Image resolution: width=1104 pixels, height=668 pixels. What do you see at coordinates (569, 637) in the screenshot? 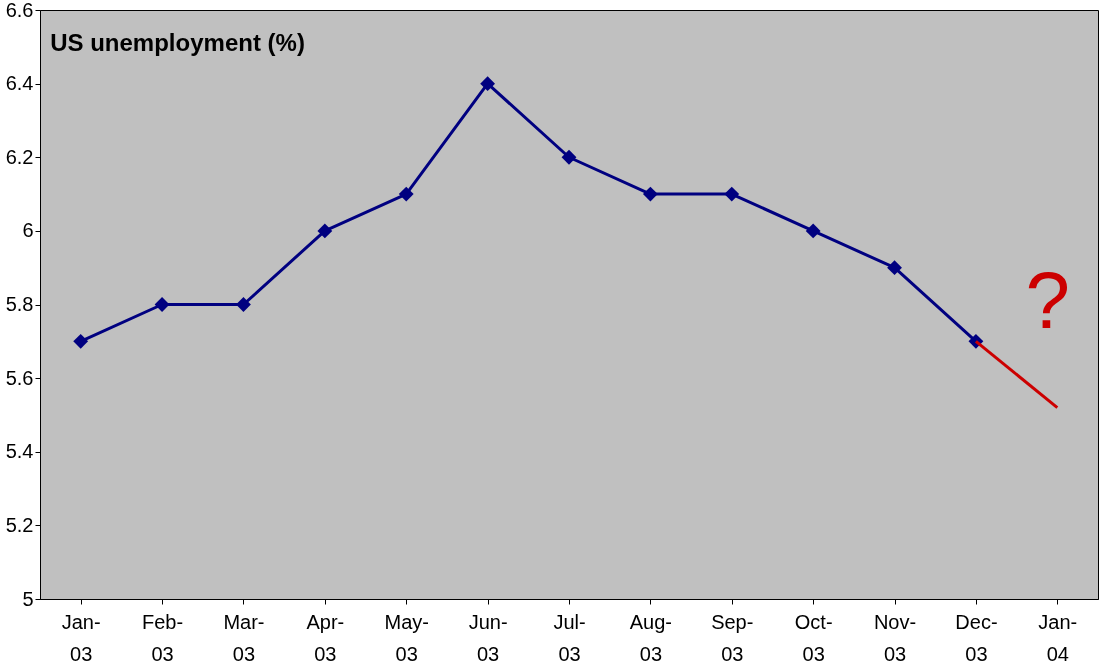
I see `x-tick-label: Jul-03` at bounding box center [569, 637].